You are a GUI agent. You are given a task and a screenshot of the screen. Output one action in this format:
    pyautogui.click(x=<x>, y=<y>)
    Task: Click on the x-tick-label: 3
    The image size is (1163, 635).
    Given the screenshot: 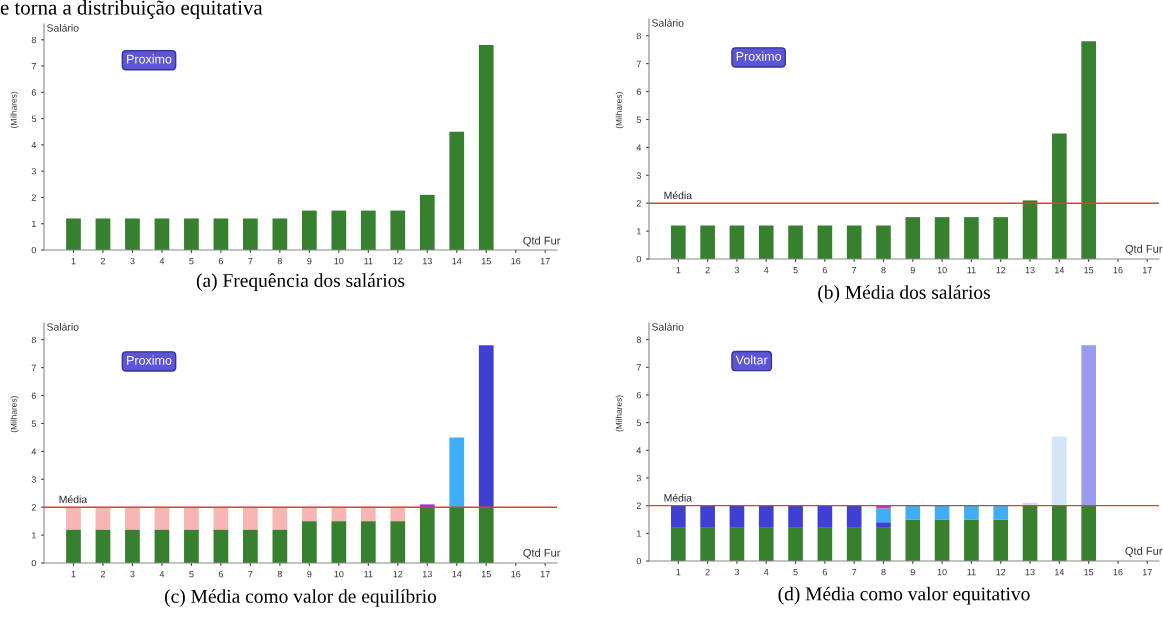 What is the action you would take?
    pyautogui.click(x=132, y=261)
    